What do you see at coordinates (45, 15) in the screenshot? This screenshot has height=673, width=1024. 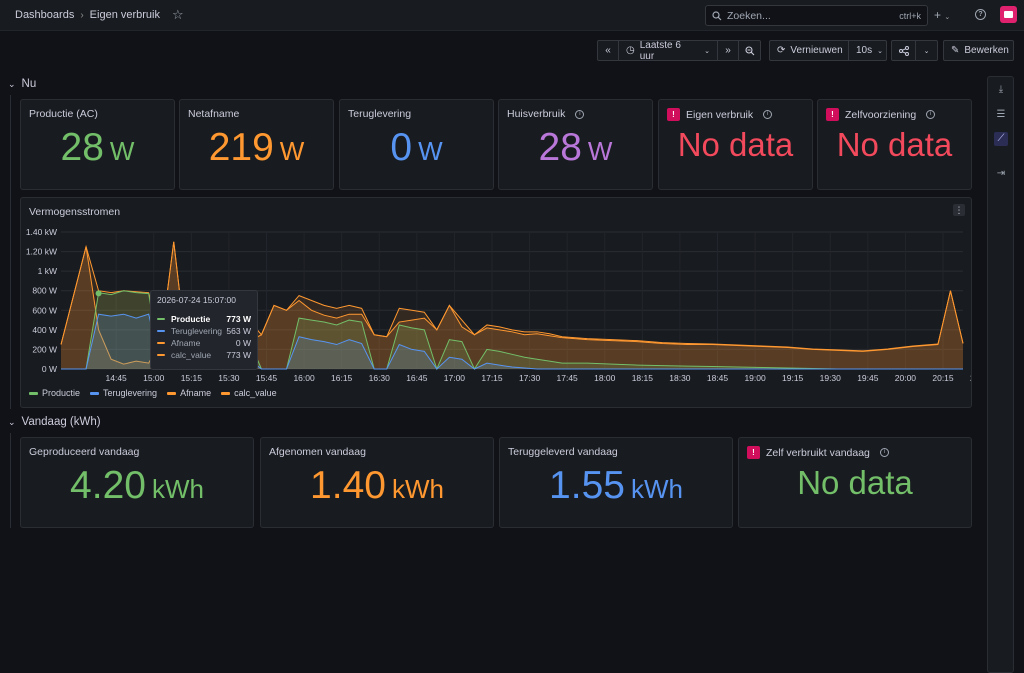 I see `breadcrumb-dashboards: Dashboards` at bounding box center [45, 15].